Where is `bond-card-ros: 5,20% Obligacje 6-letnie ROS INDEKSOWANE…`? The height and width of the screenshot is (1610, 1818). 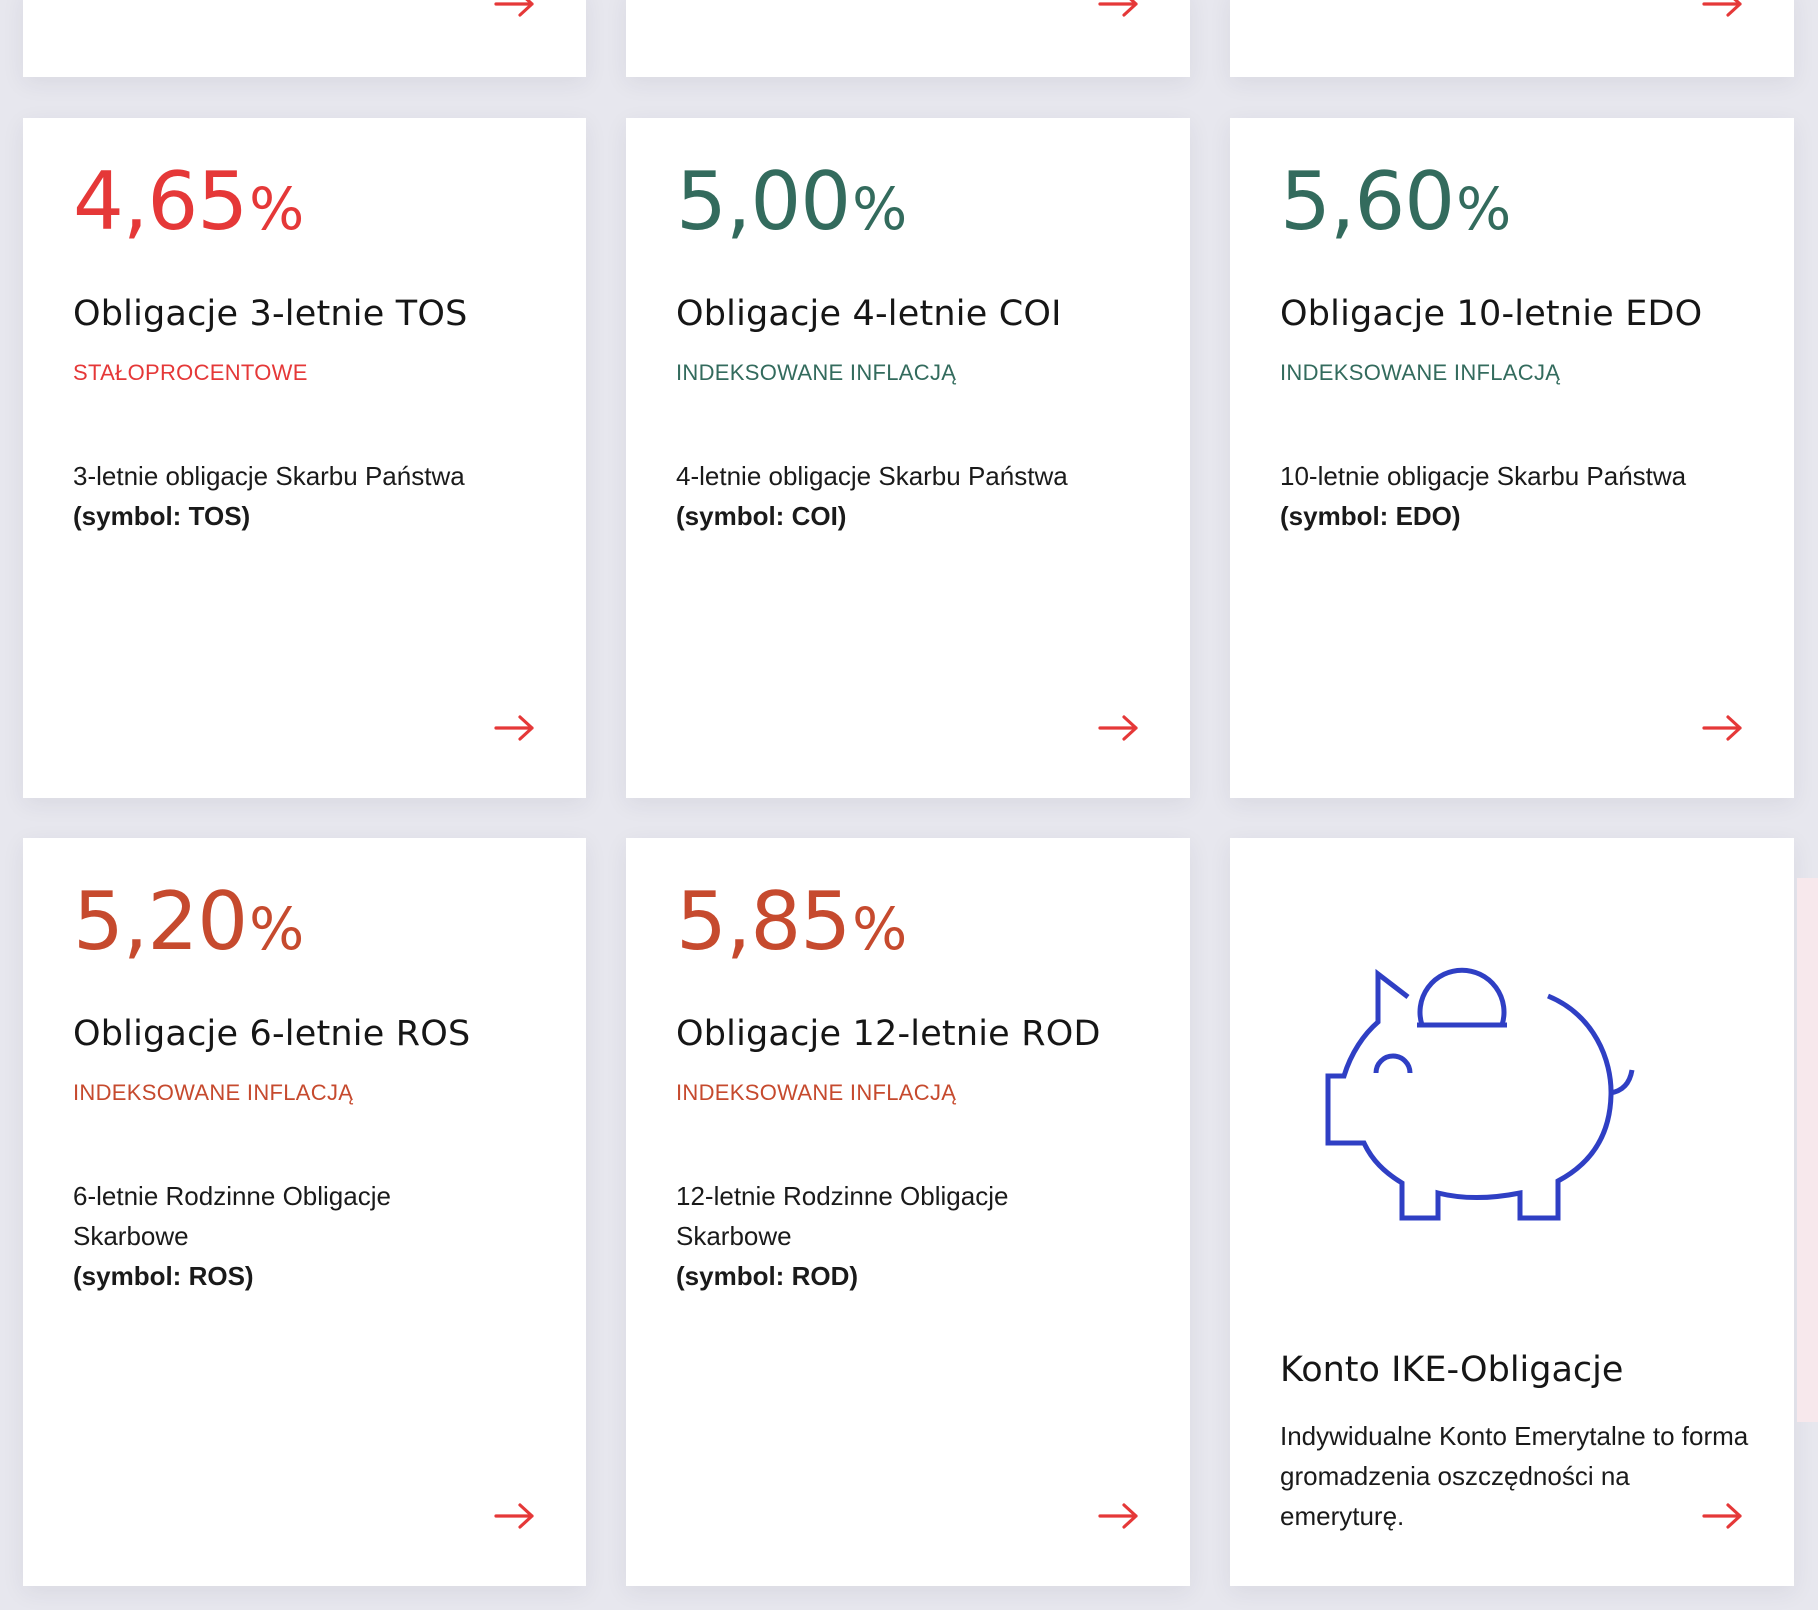 bond-card-ros: 5,20% Obligacje 6-letnie ROS INDEKSOWANE… is located at coordinates (304, 1212).